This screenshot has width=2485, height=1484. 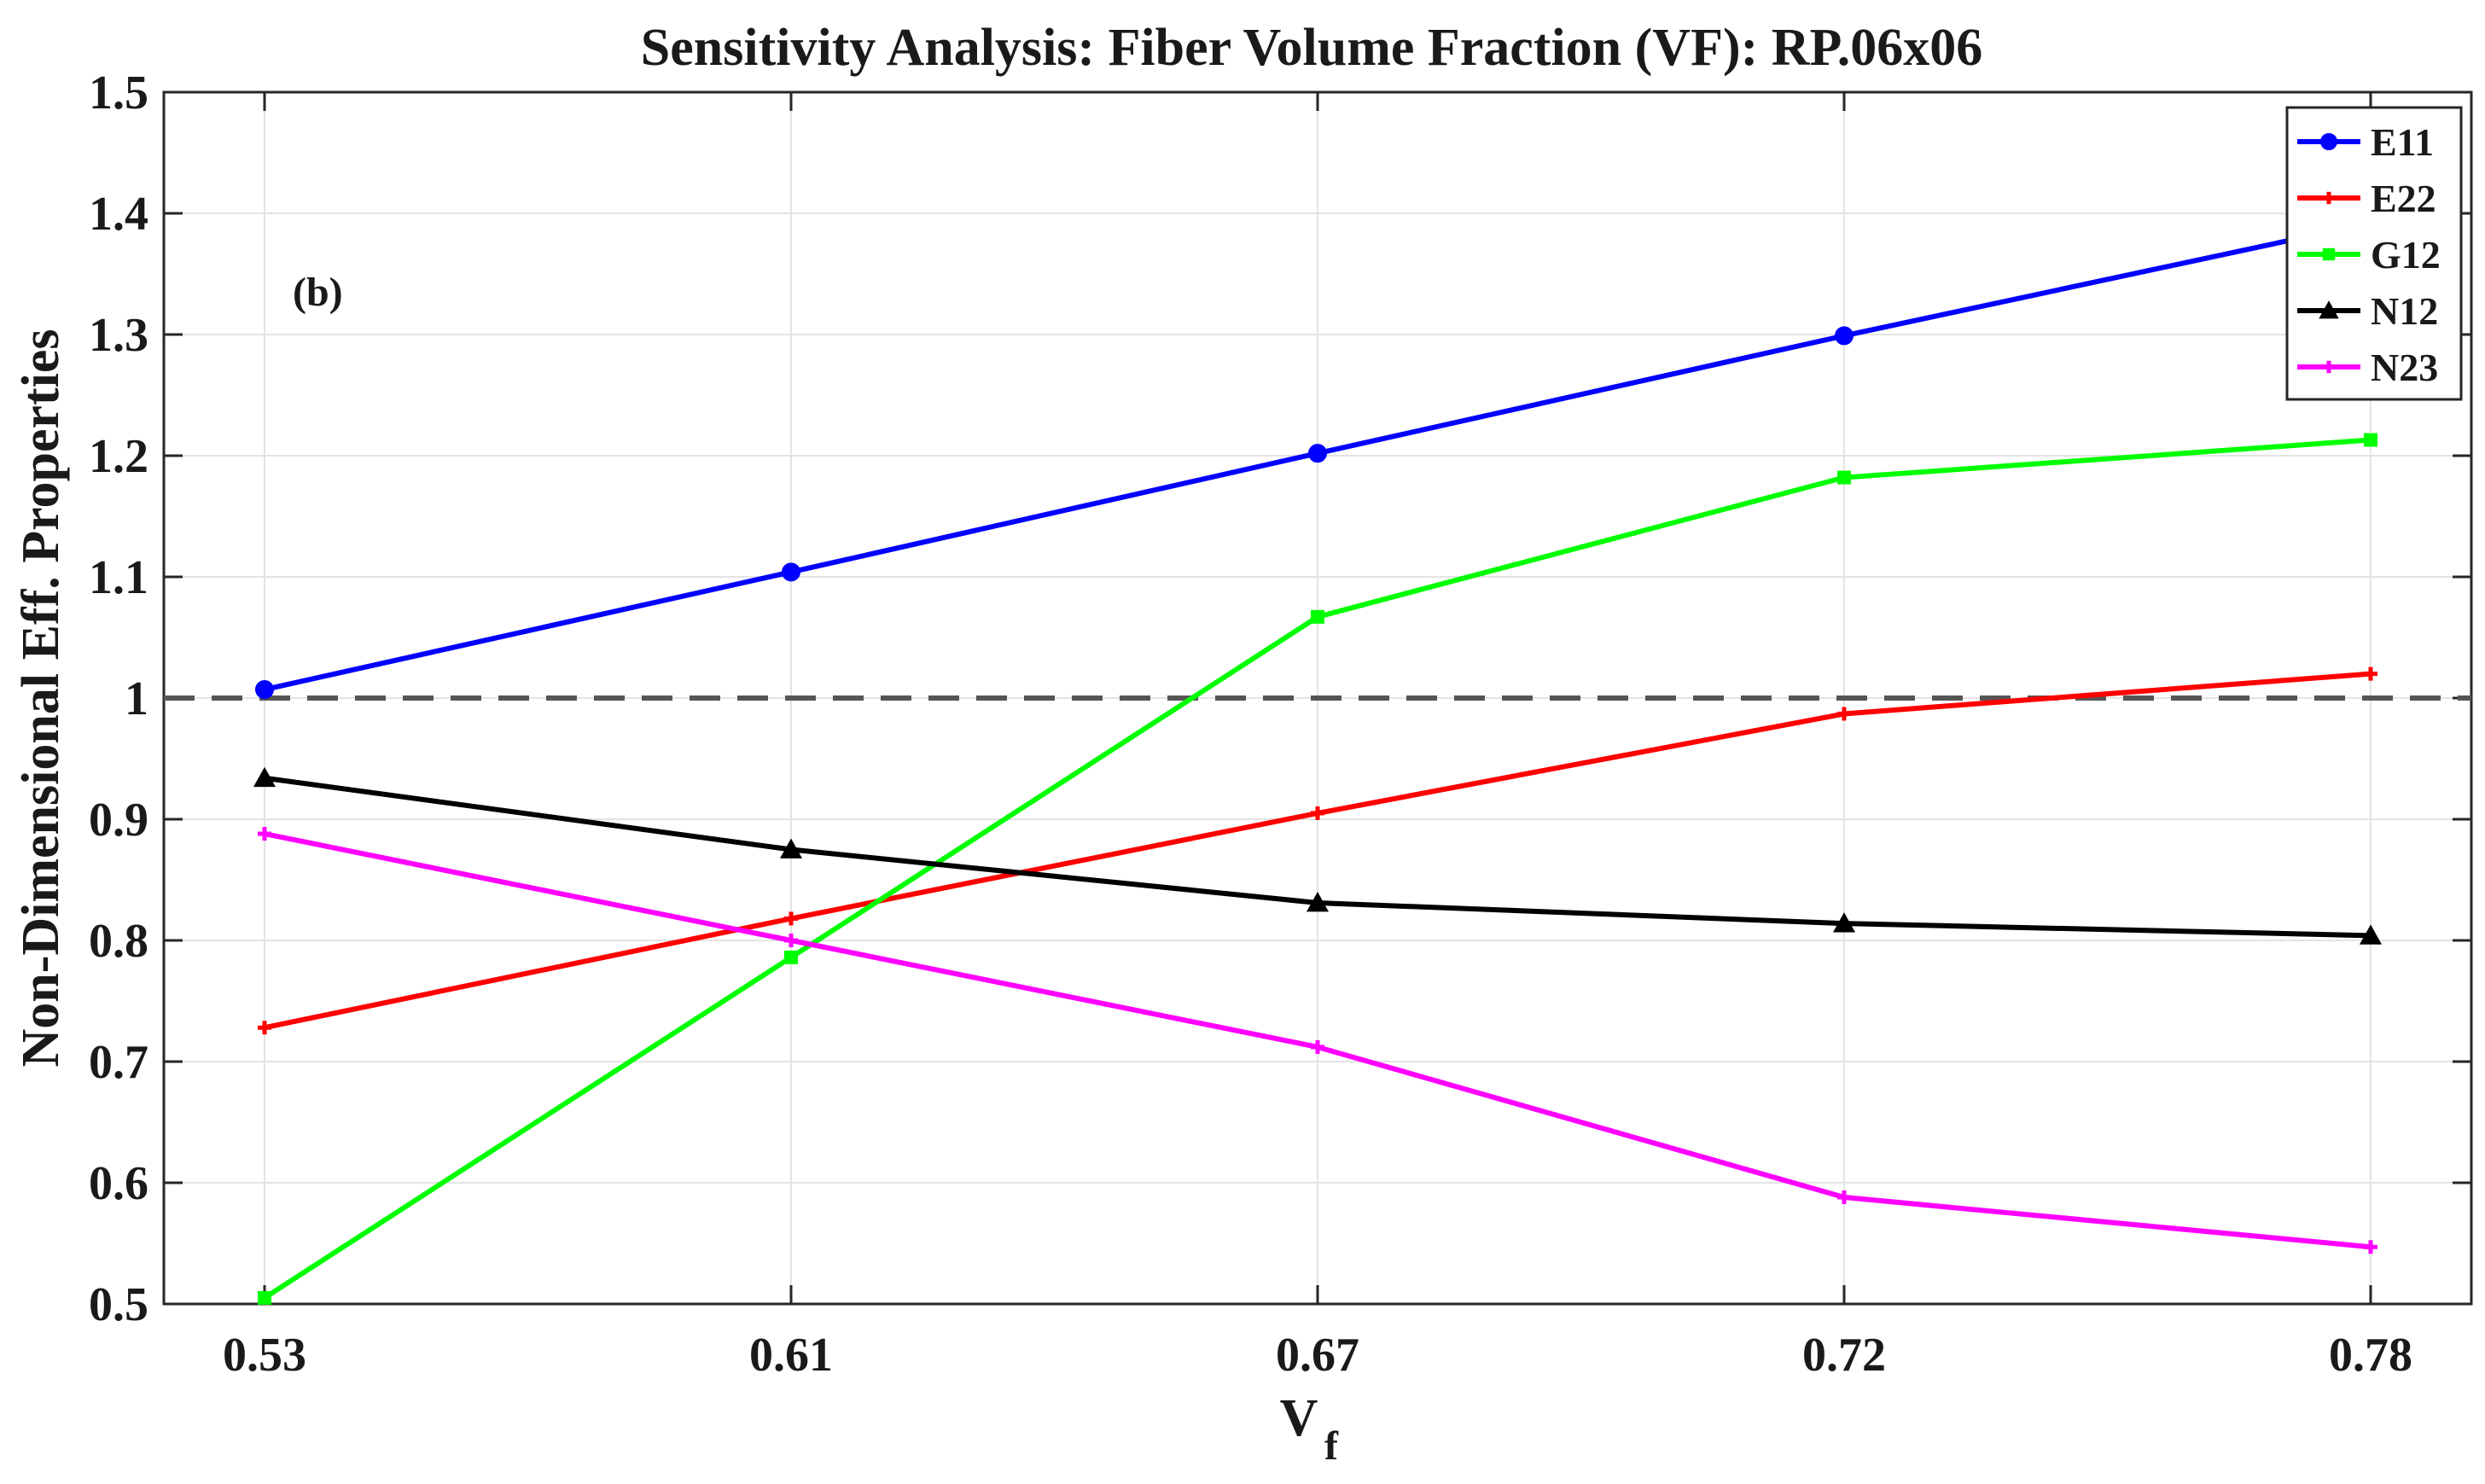 What do you see at coordinates (118, 457) in the screenshot?
I see `y-tick-label: 1.2` at bounding box center [118, 457].